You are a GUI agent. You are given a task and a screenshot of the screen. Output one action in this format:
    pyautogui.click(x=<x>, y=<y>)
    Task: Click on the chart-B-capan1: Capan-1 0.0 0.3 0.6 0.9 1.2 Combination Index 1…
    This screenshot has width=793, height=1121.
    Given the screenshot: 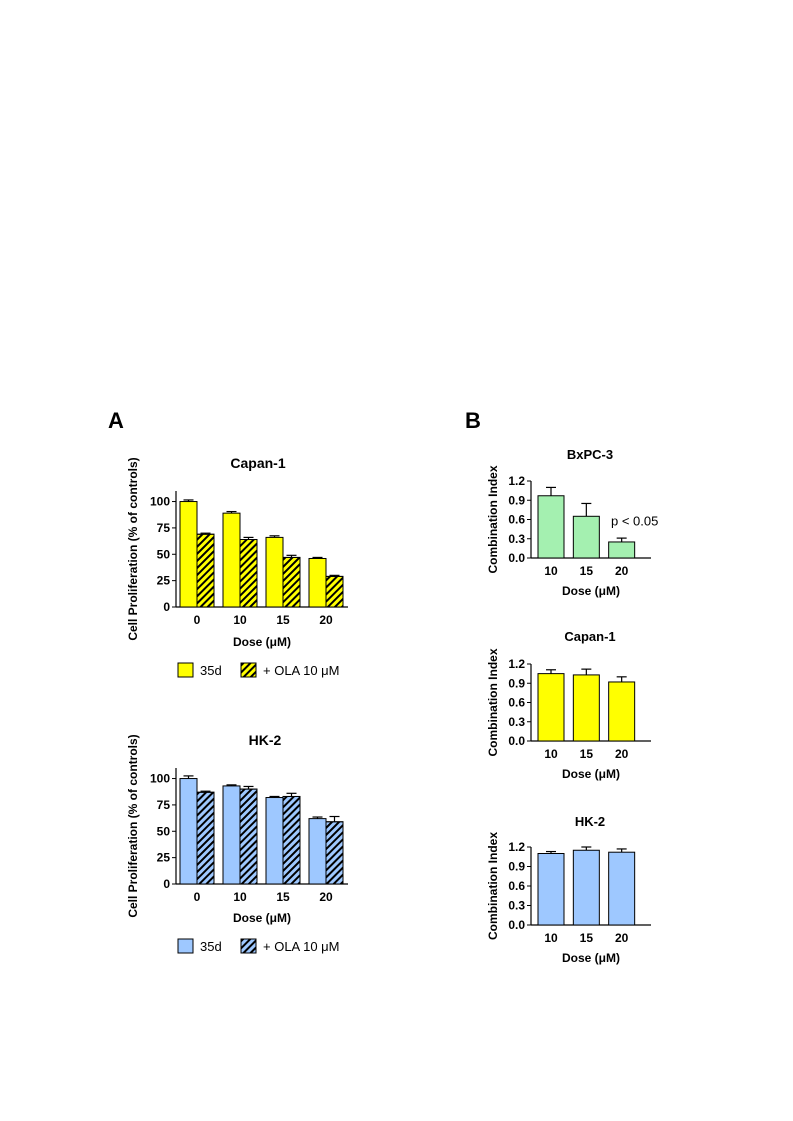 What is the action you would take?
    pyautogui.click(x=568, y=705)
    